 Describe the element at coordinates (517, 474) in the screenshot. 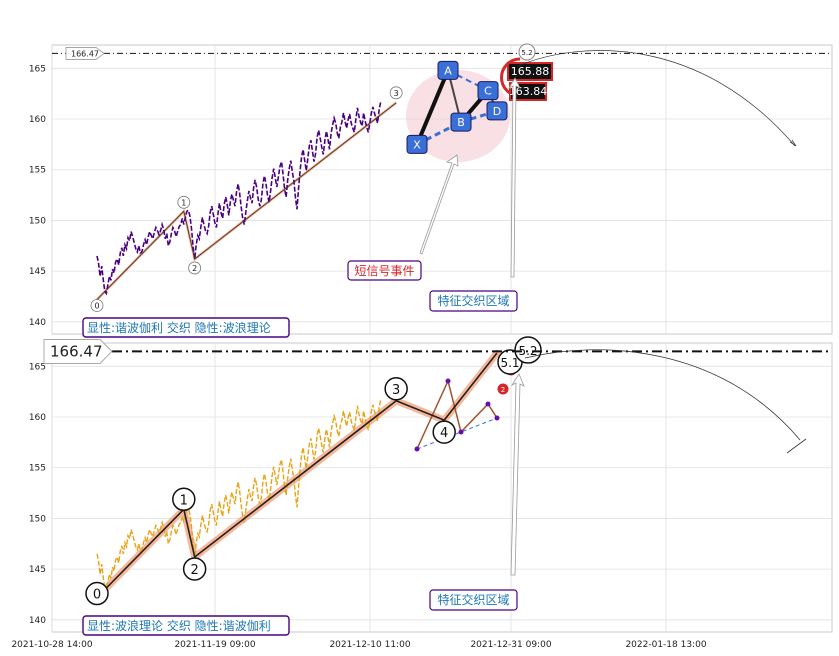

I see `bottom-zone-arrow` at that location.